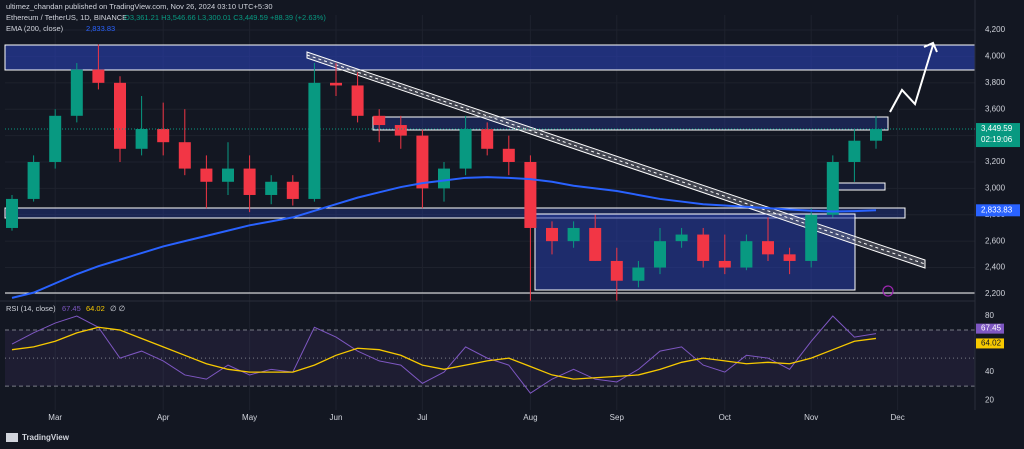  Describe the element at coordinates (71, 308) in the screenshot. I see `rsi-legend-value: 67.45` at that location.